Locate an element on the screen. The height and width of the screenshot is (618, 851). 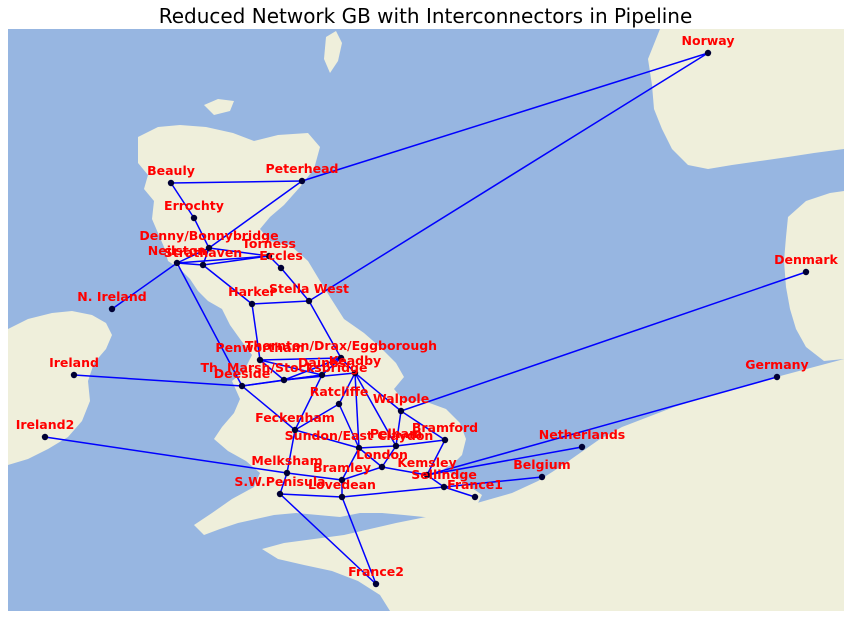
node-label-norway: Norway is located at coordinates (708, 40).